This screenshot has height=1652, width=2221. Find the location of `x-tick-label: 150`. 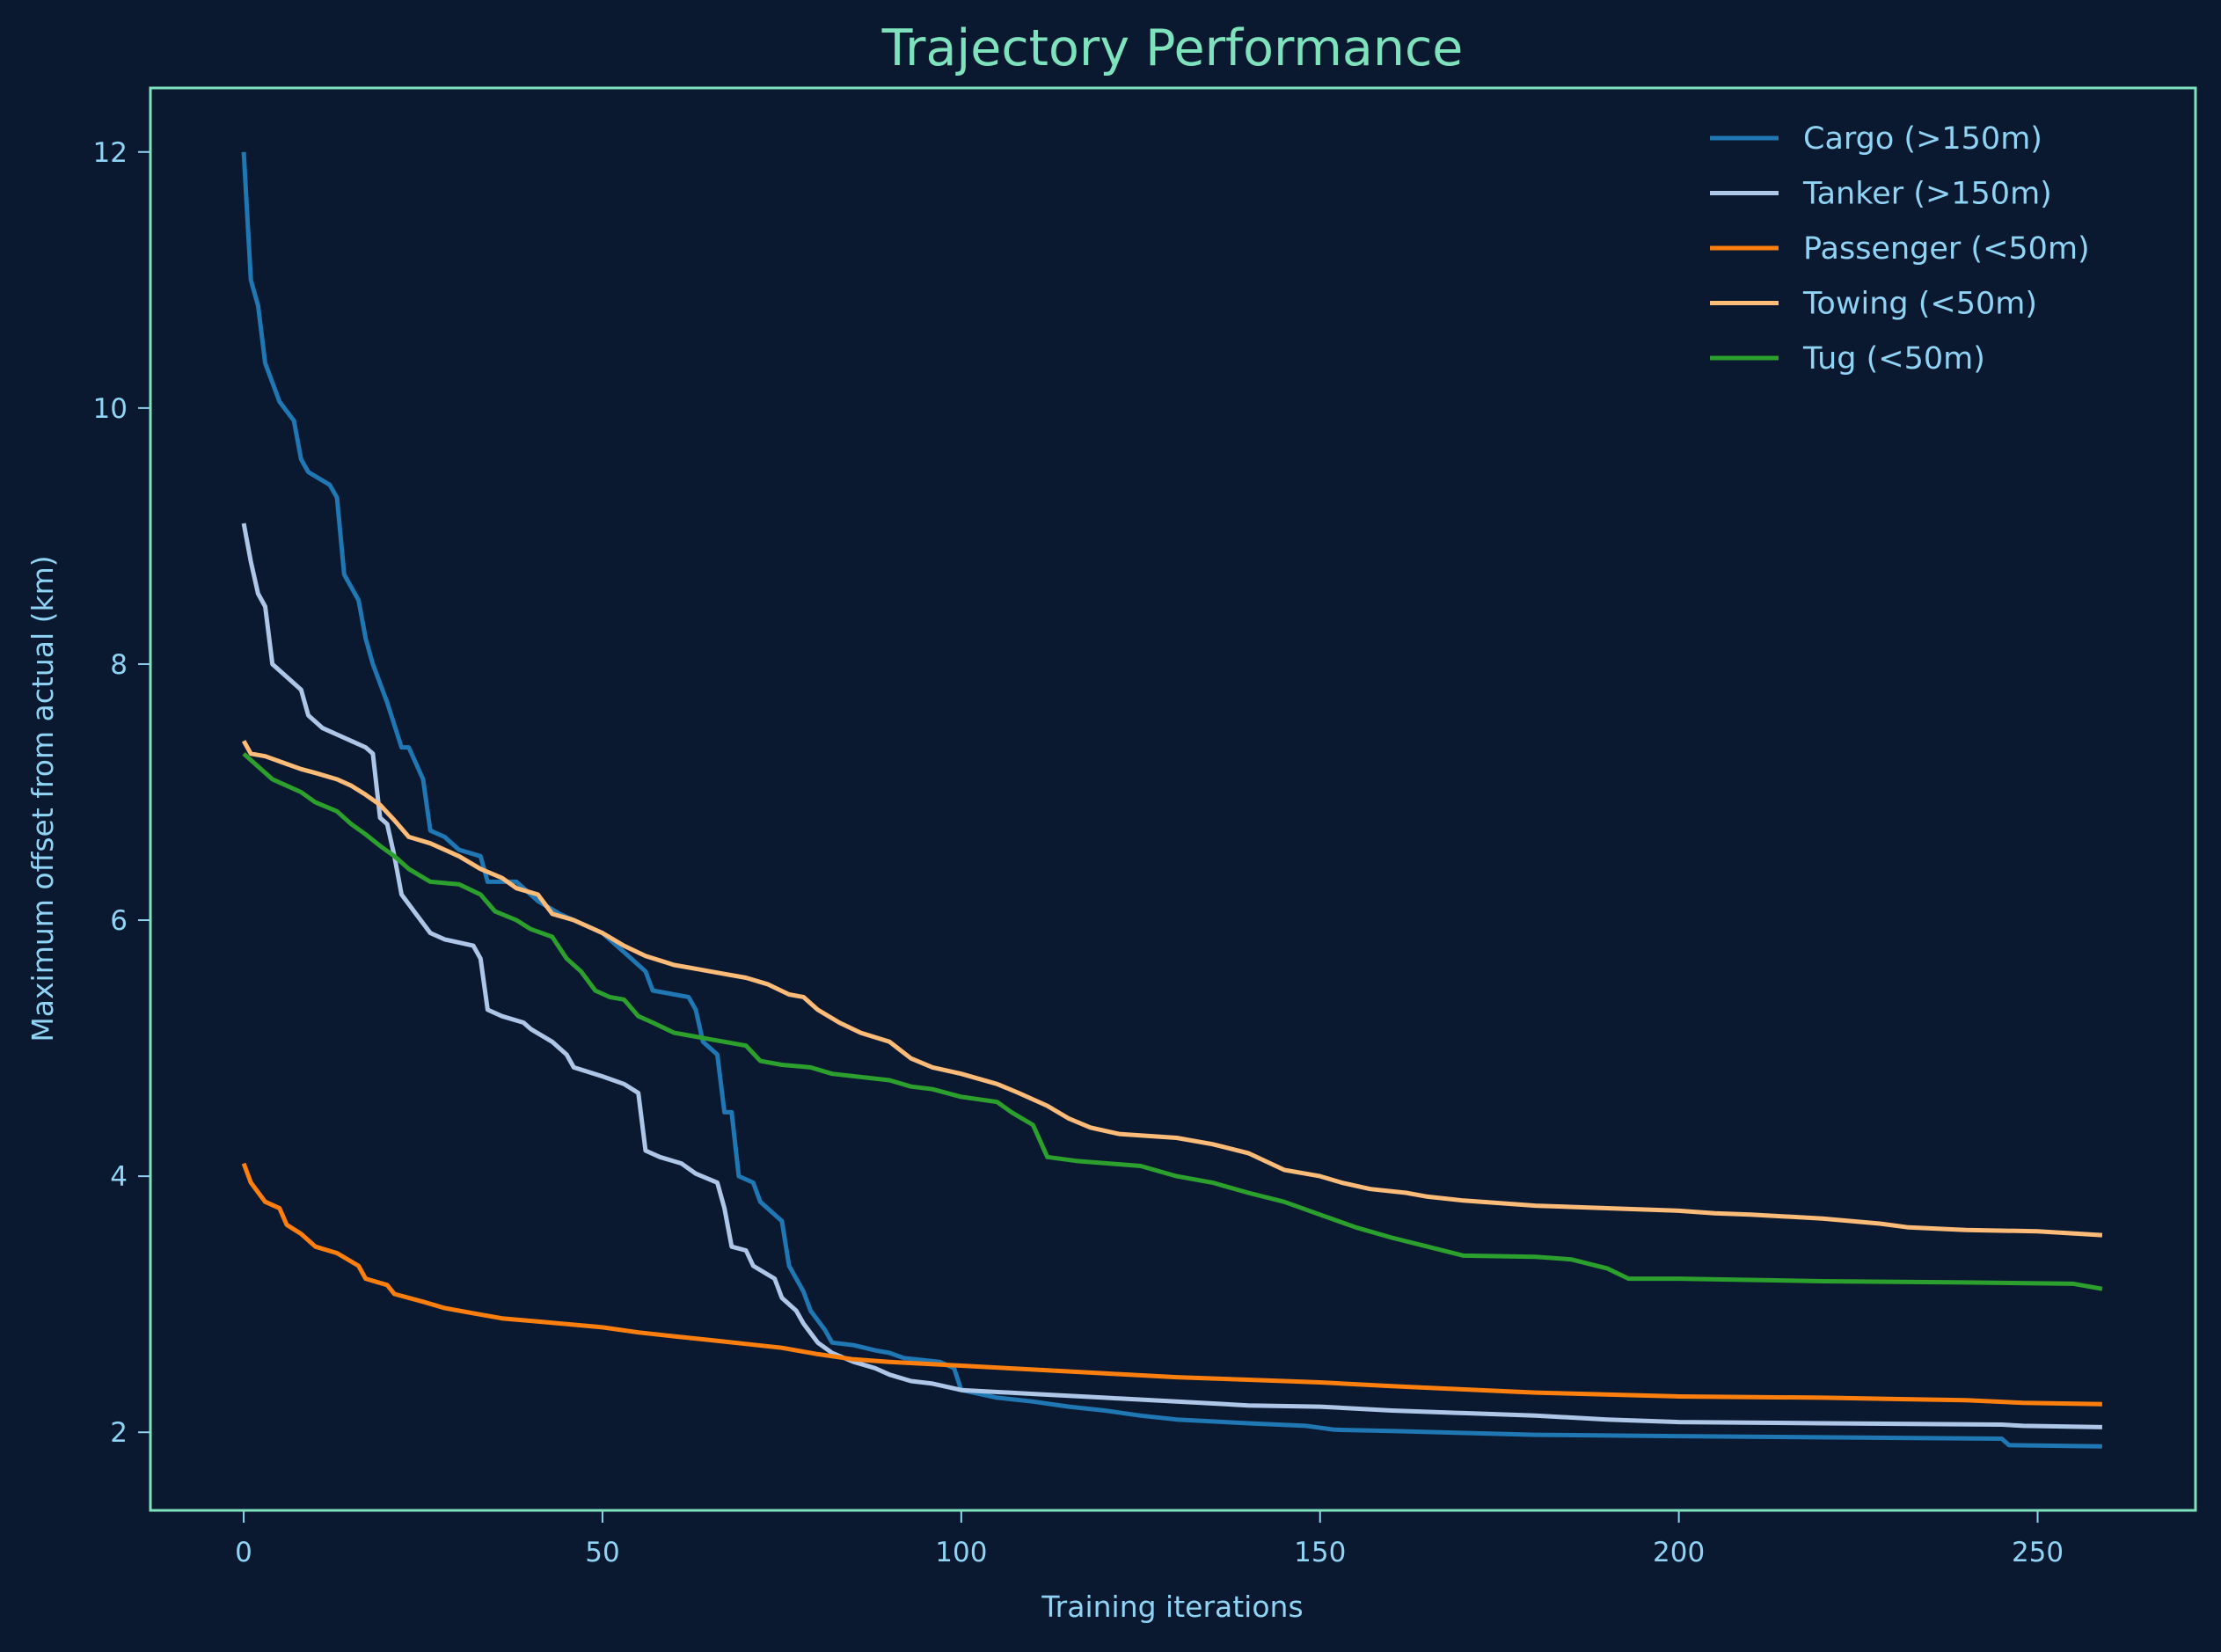

x-tick-label: 150 is located at coordinates (1320, 1552).